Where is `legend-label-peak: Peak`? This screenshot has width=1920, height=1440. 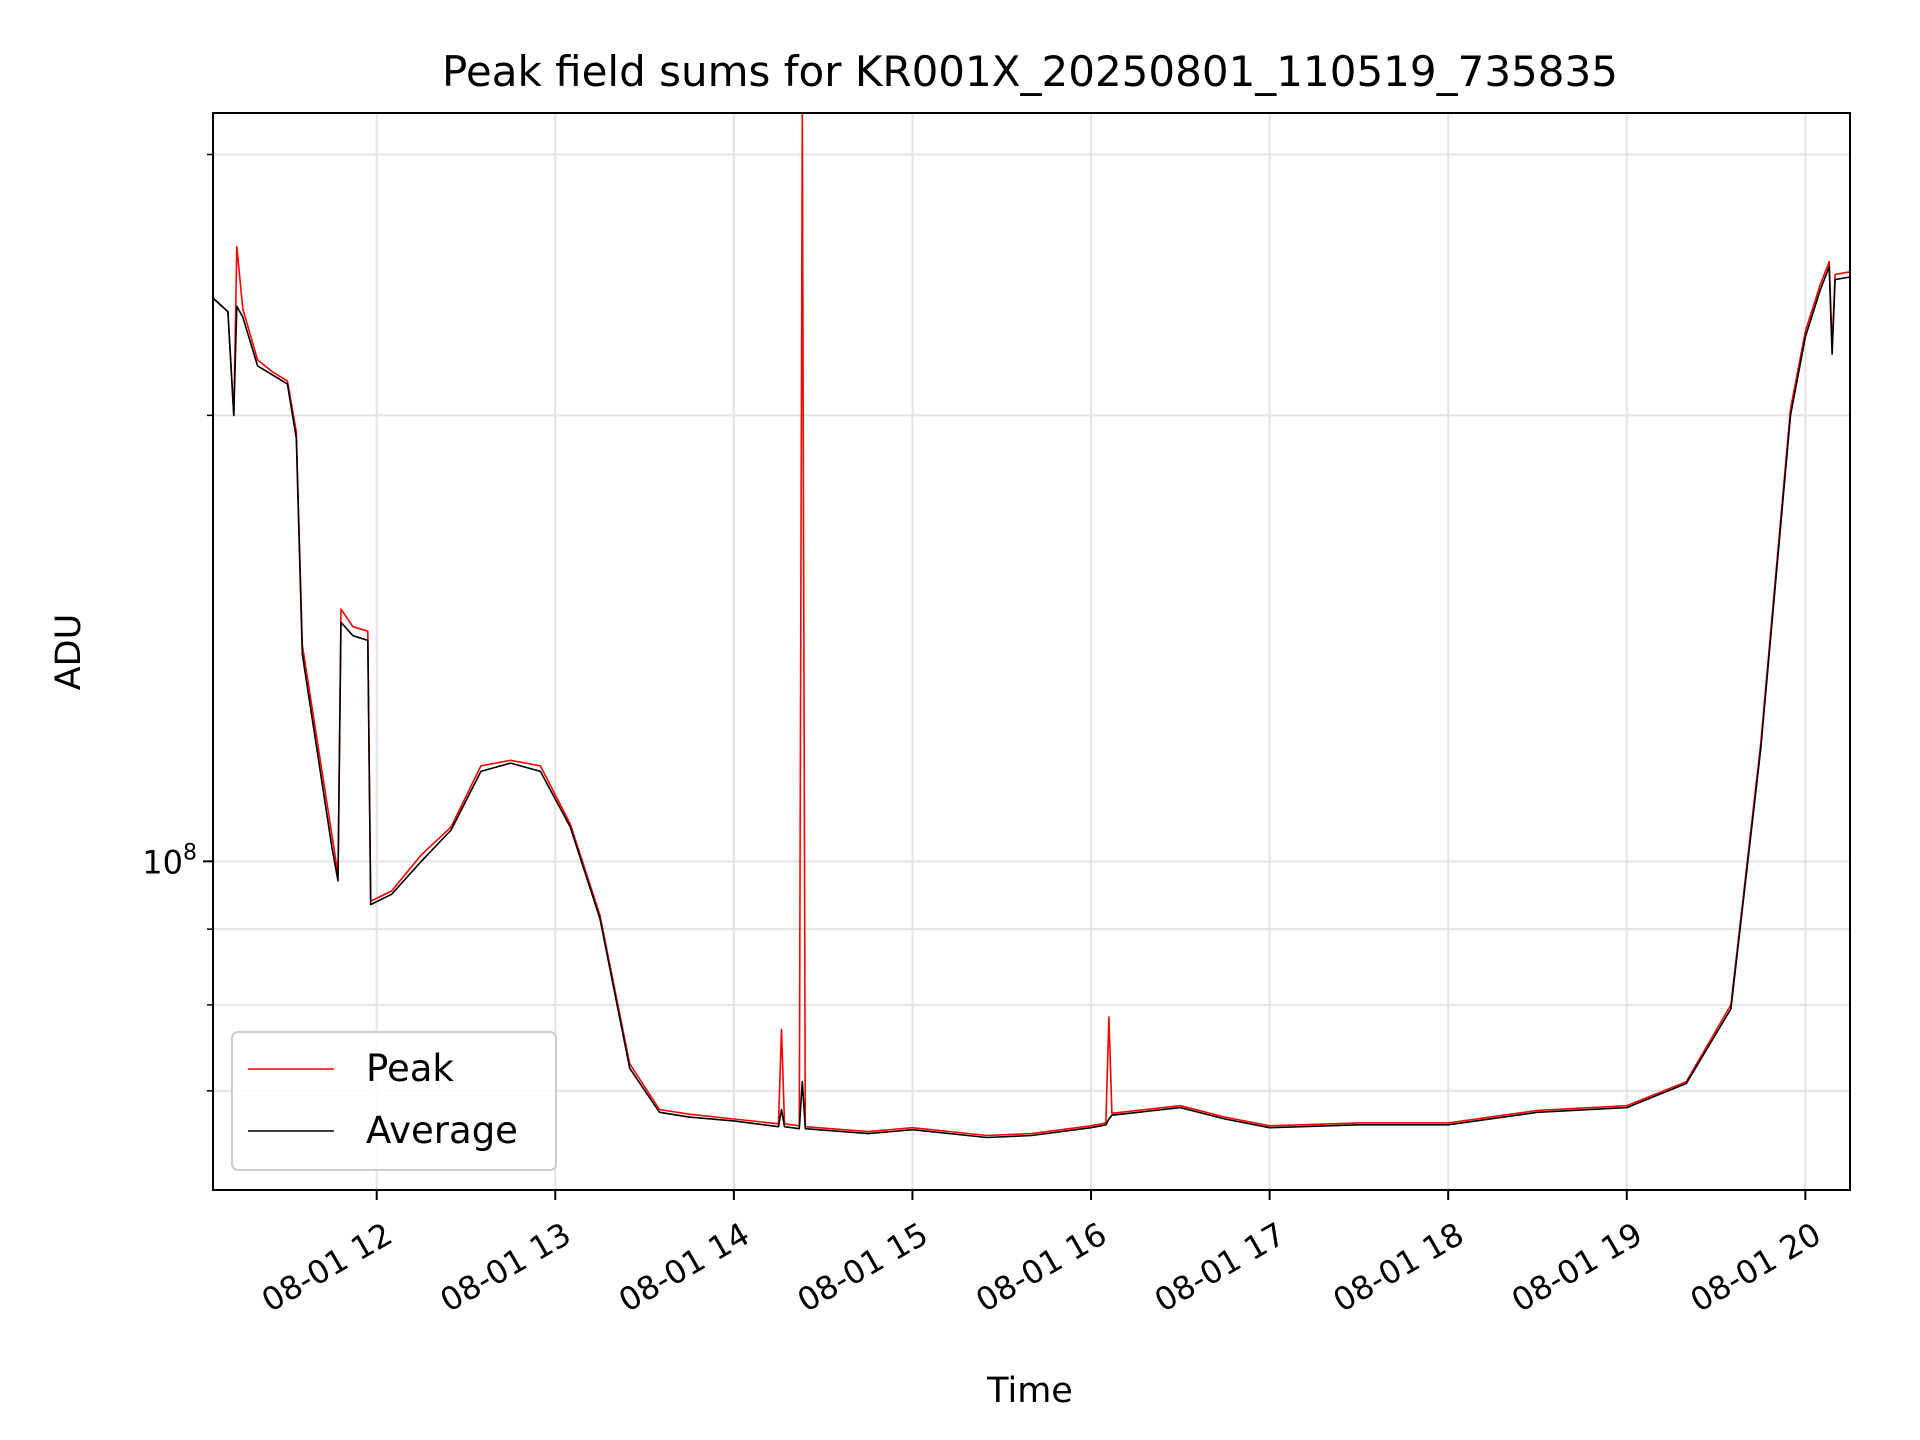 legend-label-peak: Peak is located at coordinates (410, 1068).